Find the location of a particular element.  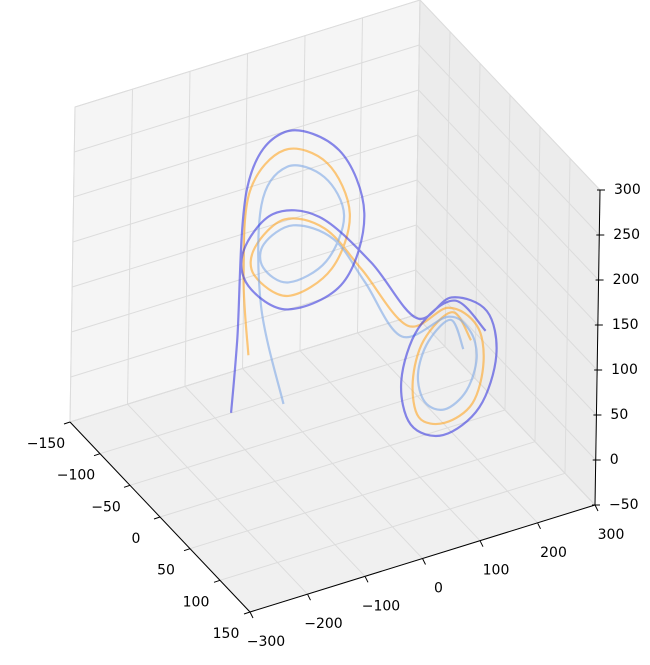

y-tick-label: −100 is located at coordinates (76, 476).